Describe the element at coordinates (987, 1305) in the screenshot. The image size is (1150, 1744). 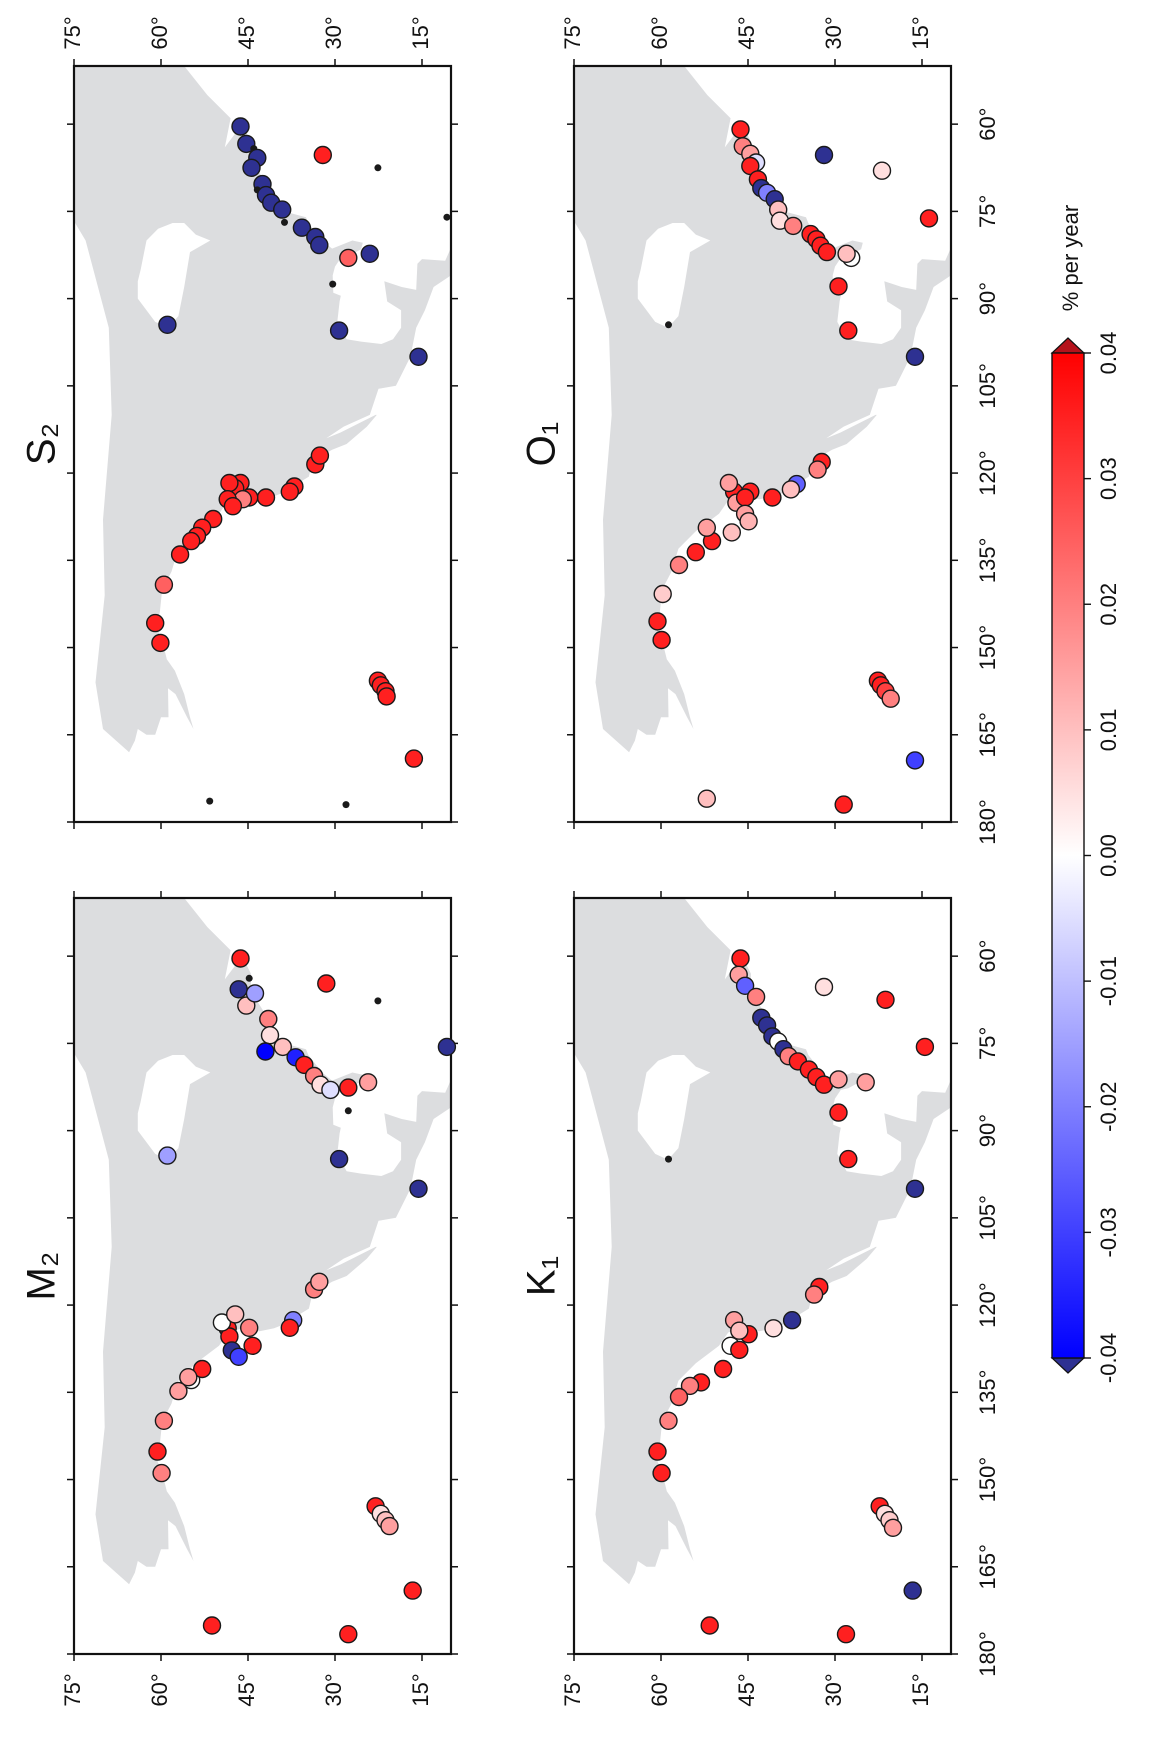
I see `x-tick-label: 120°` at that location.